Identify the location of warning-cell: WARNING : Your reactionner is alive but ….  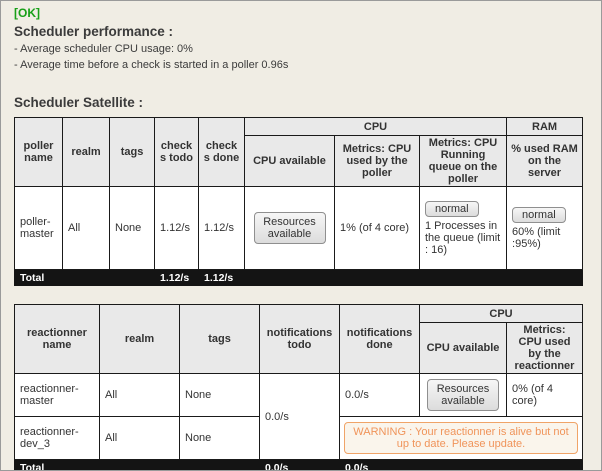
(461, 438).